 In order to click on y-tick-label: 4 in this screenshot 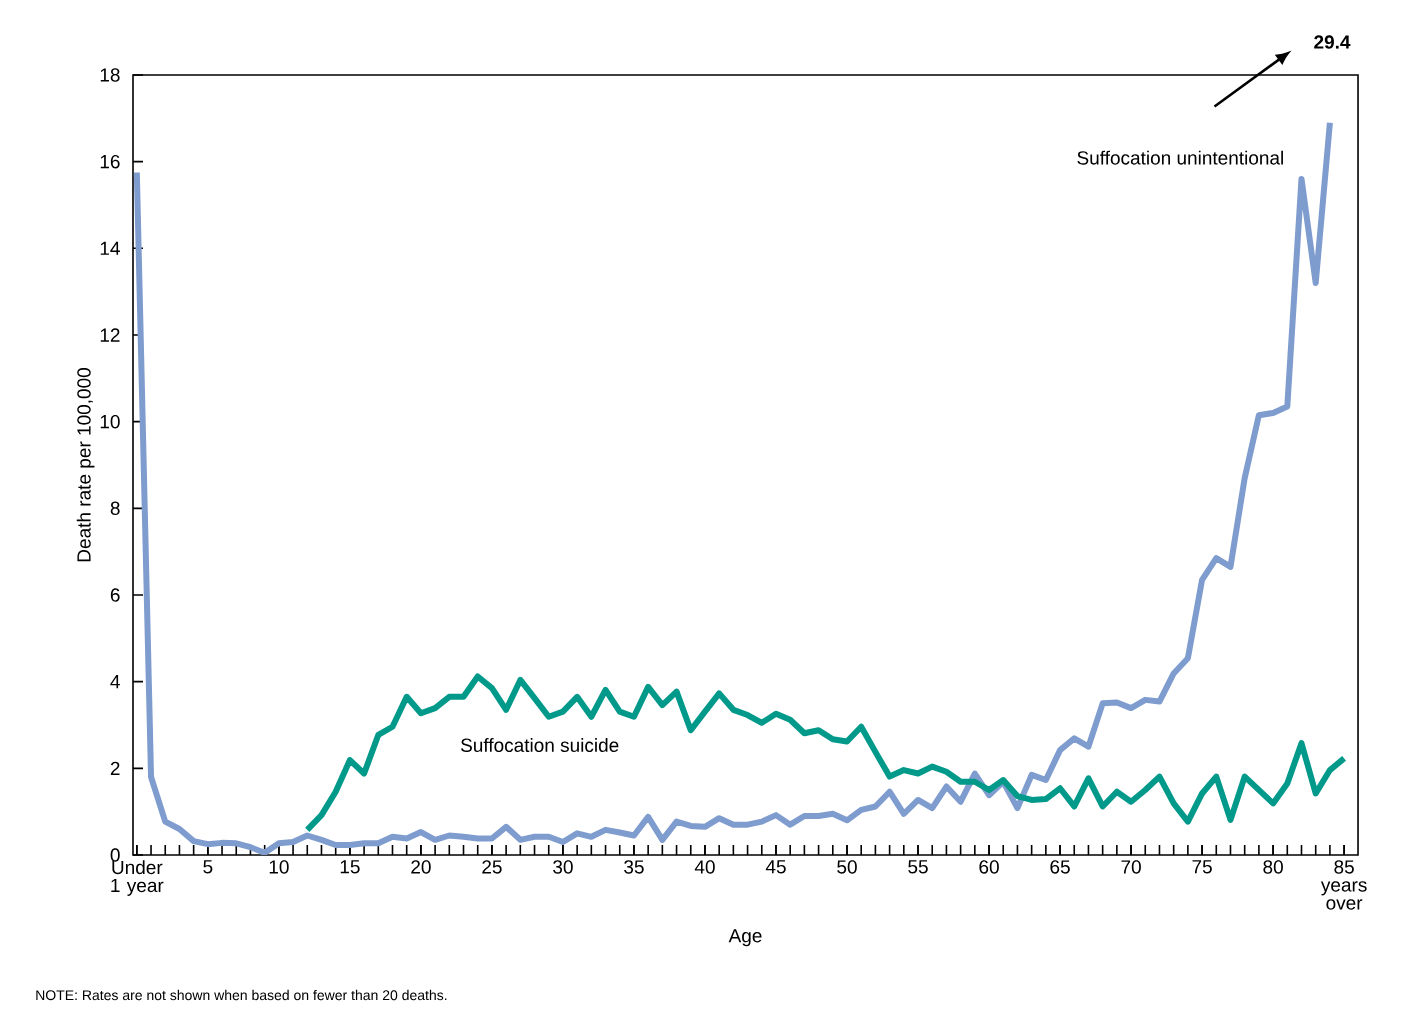, I will do `click(115, 682)`.